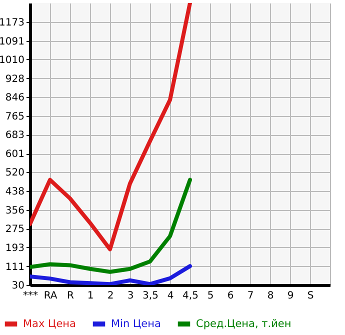 Image resolution: width=345 pixels, height=335 pixels. Describe the element at coordinates (14, 154) in the screenshot. I see `y-tick-label: 601` at that location.